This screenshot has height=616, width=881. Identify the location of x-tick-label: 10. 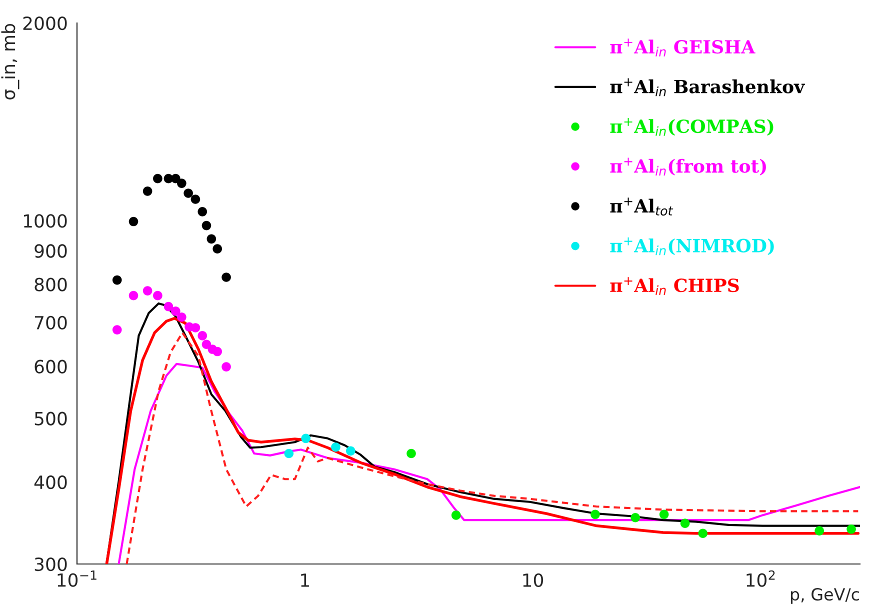
(533, 580).